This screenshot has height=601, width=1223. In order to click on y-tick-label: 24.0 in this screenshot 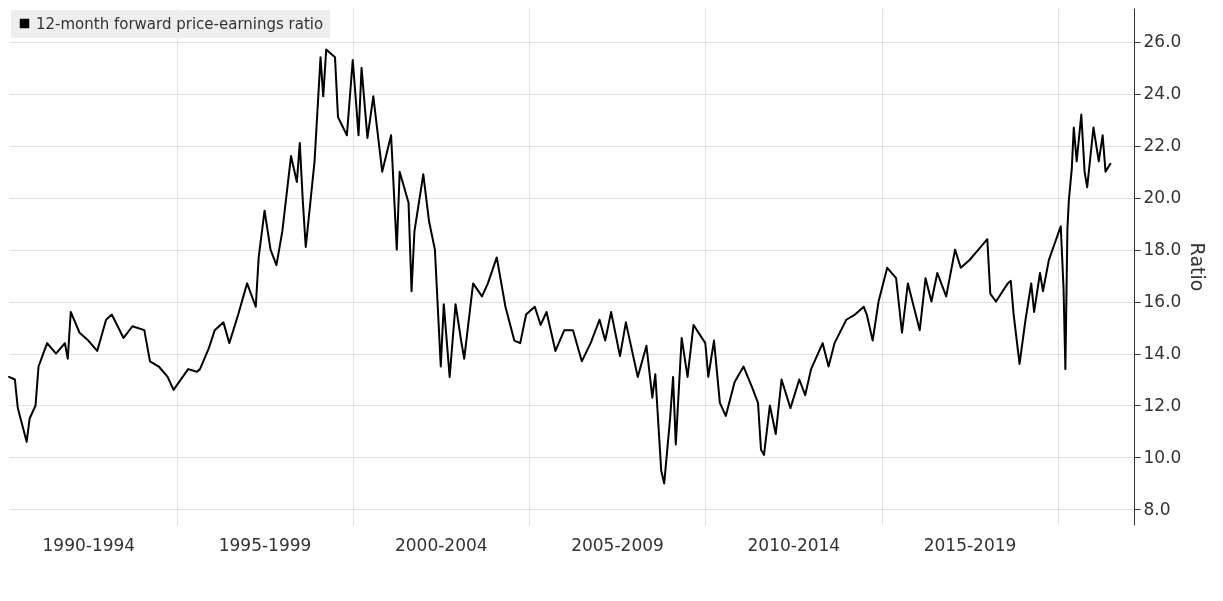, I will do `click(1162, 93)`.